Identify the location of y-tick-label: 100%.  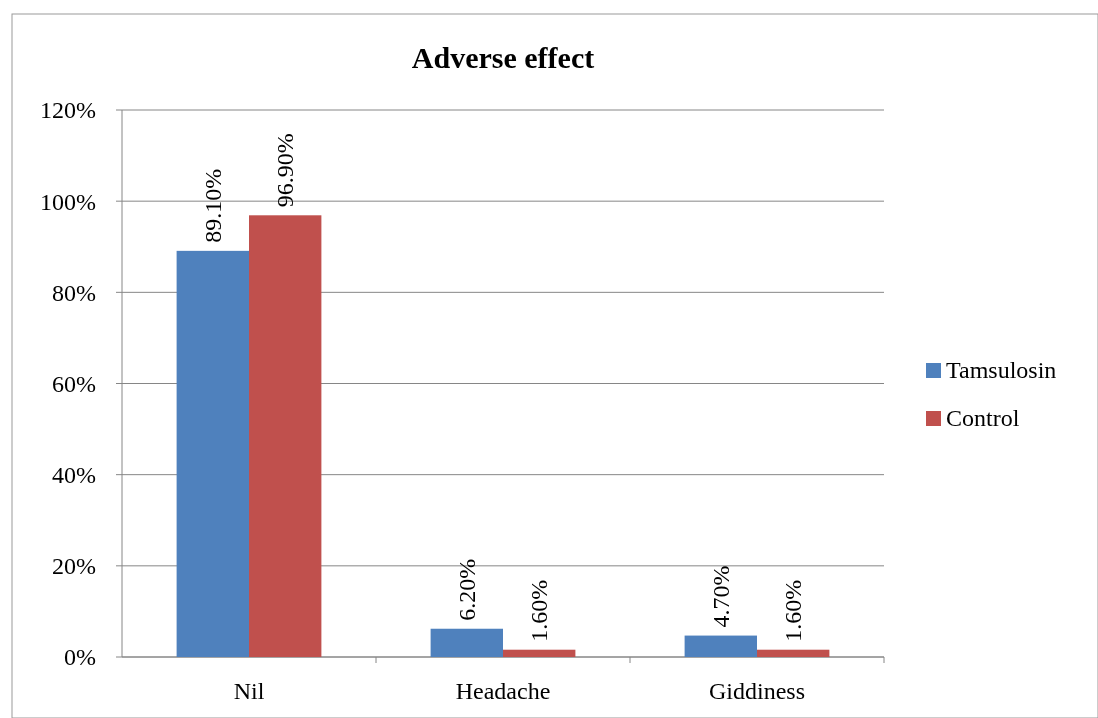
(68, 201).